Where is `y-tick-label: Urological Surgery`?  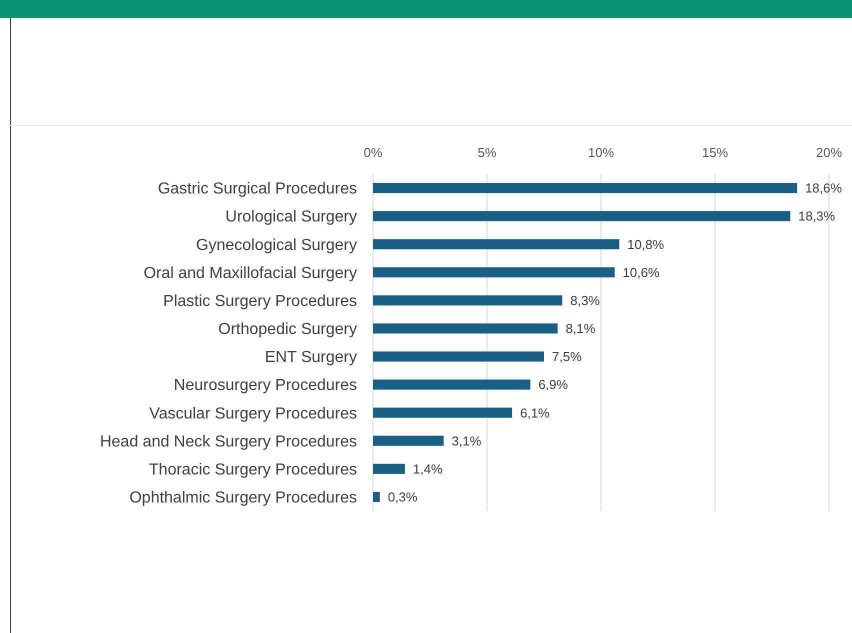
y-tick-label: Urological Surgery is located at coordinates (291, 217).